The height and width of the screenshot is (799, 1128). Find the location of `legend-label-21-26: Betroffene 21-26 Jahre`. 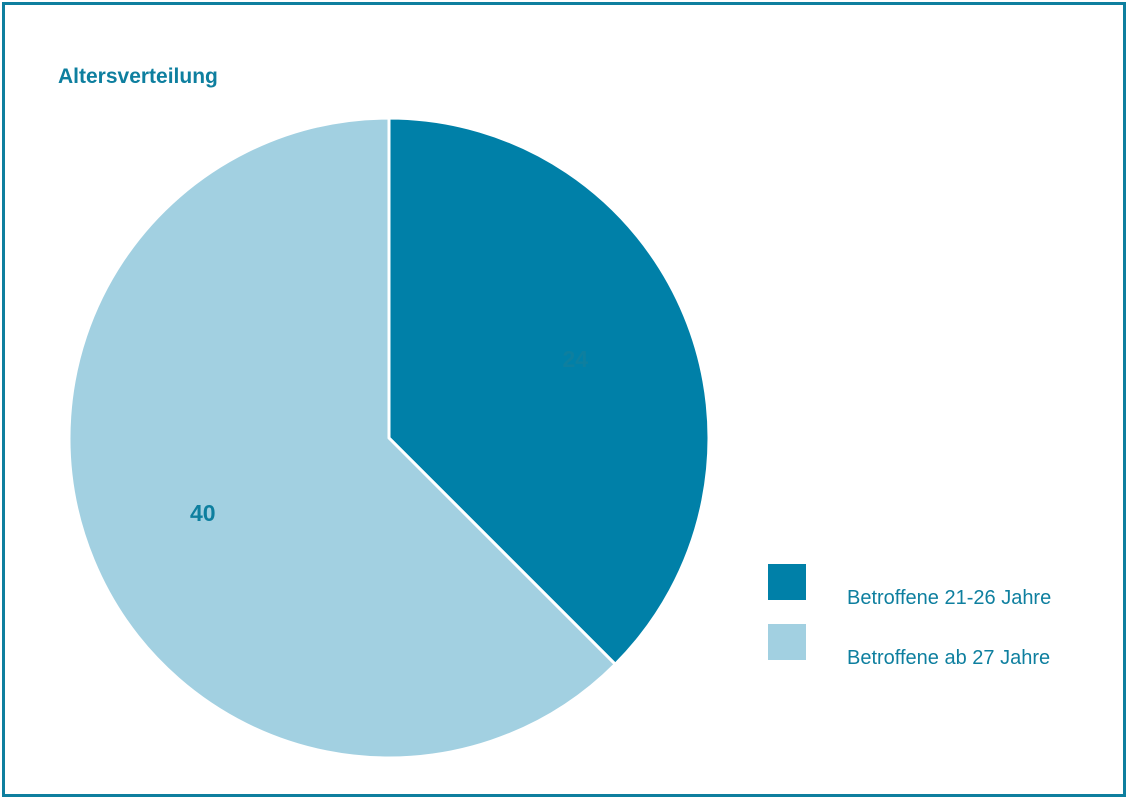

legend-label-21-26: Betroffene 21-26 Jahre is located at coordinates (949, 598).